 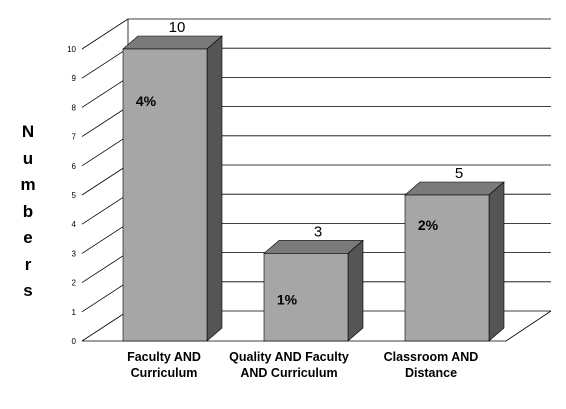 I want to click on category-label-line: Quality AND Faculty, so click(x=289, y=357).